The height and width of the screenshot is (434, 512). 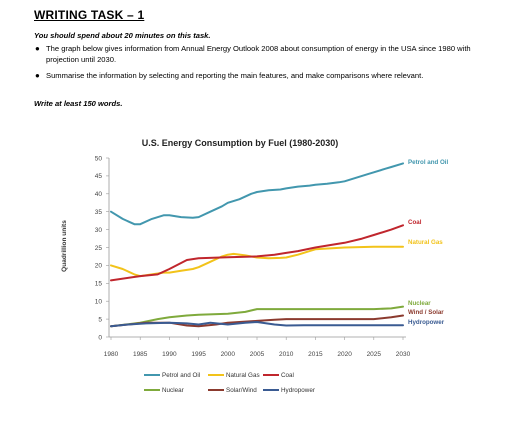 What do you see at coordinates (257, 316) in the screenshot?
I see `nuclear-series-line` at bounding box center [257, 316].